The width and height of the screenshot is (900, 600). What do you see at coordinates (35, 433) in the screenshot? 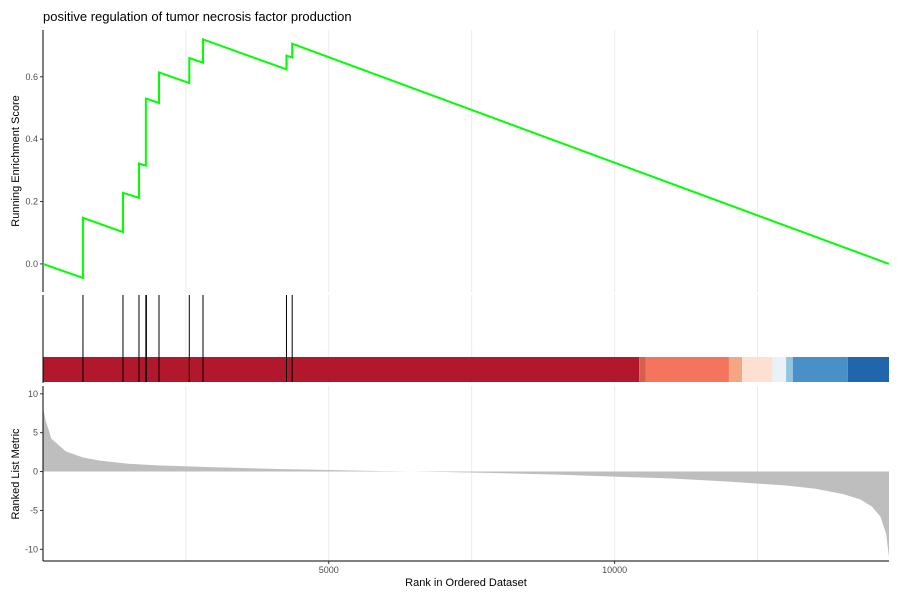
I see `y-tick-label: 5` at bounding box center [35, 433].